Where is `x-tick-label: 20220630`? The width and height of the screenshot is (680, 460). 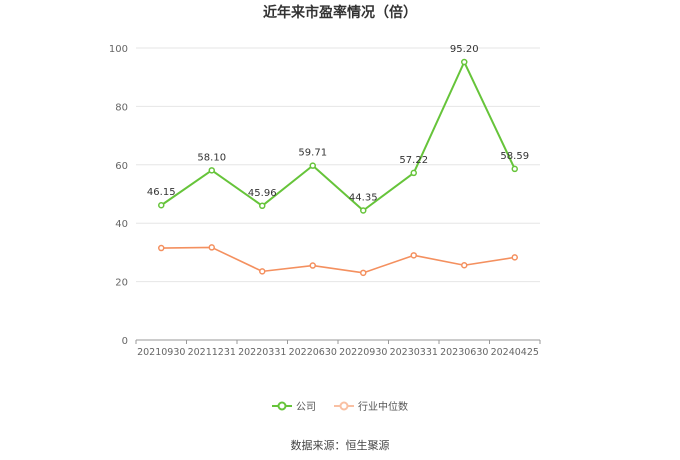 x-tick-label: 20220630 is located at coordinates (313, 352).